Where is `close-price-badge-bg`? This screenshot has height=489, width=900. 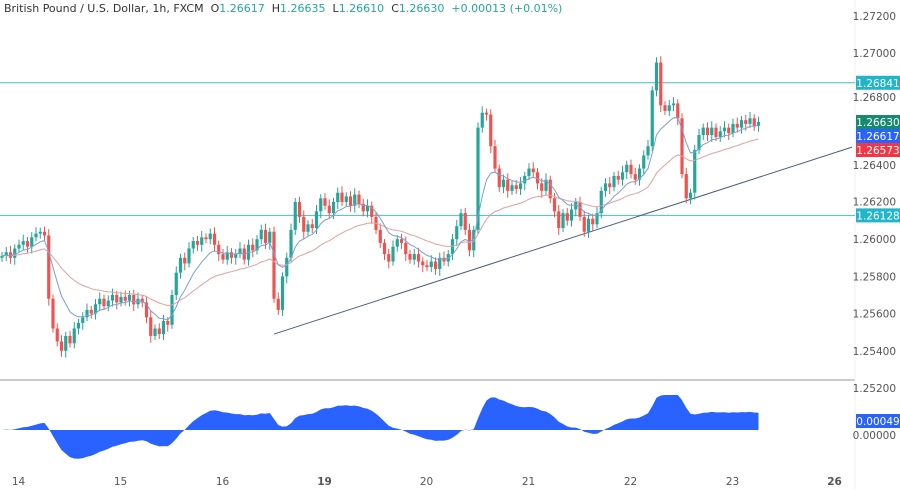
close-price-badge-bg is located at coordinates (878, 122).